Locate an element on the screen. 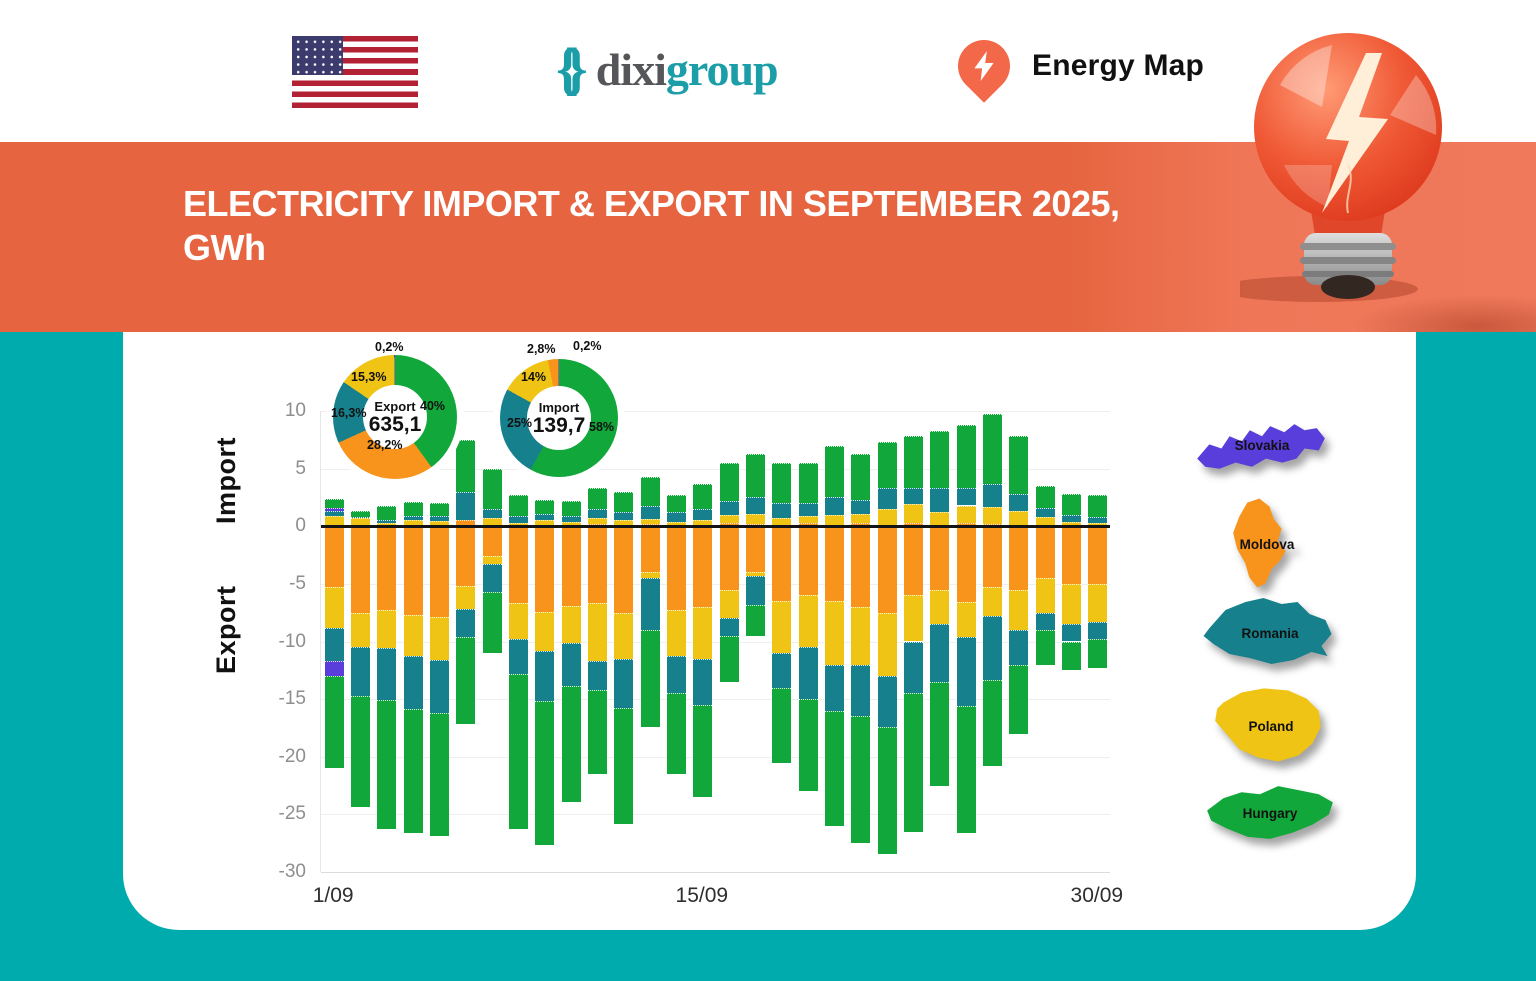 The height and width of the screenshot is (981, 1536). y-tick-label: 10 is located at coordinates (295, 410).